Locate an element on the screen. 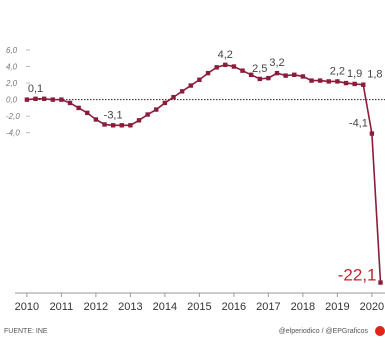  x-tick-label: 2020 is located at coordinates (372, 307).